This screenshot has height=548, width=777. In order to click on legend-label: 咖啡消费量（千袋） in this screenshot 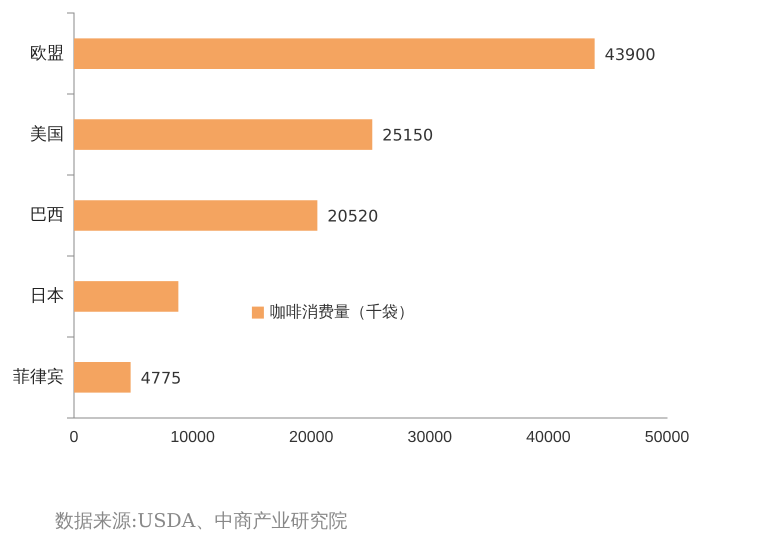, I will do `click(342, 311)`.